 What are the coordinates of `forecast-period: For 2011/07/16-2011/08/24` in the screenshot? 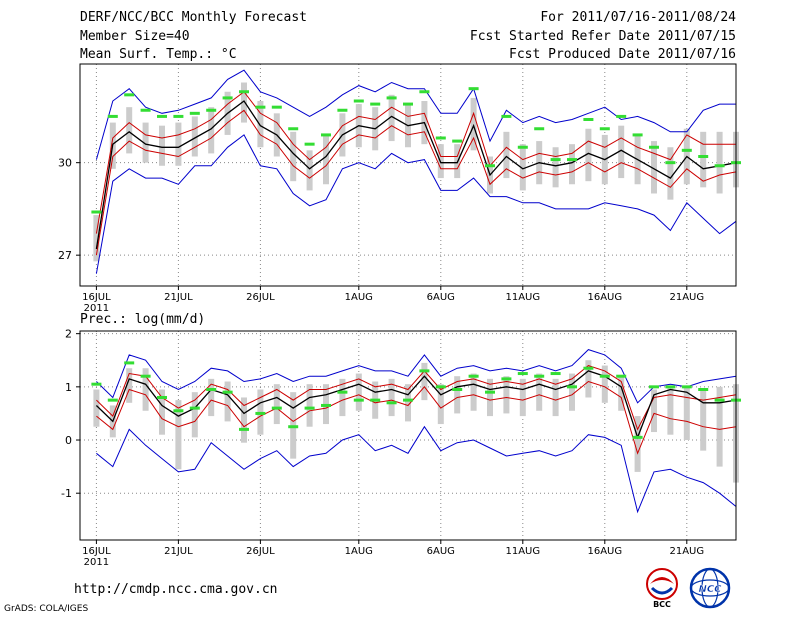 It's located at (638, 17).